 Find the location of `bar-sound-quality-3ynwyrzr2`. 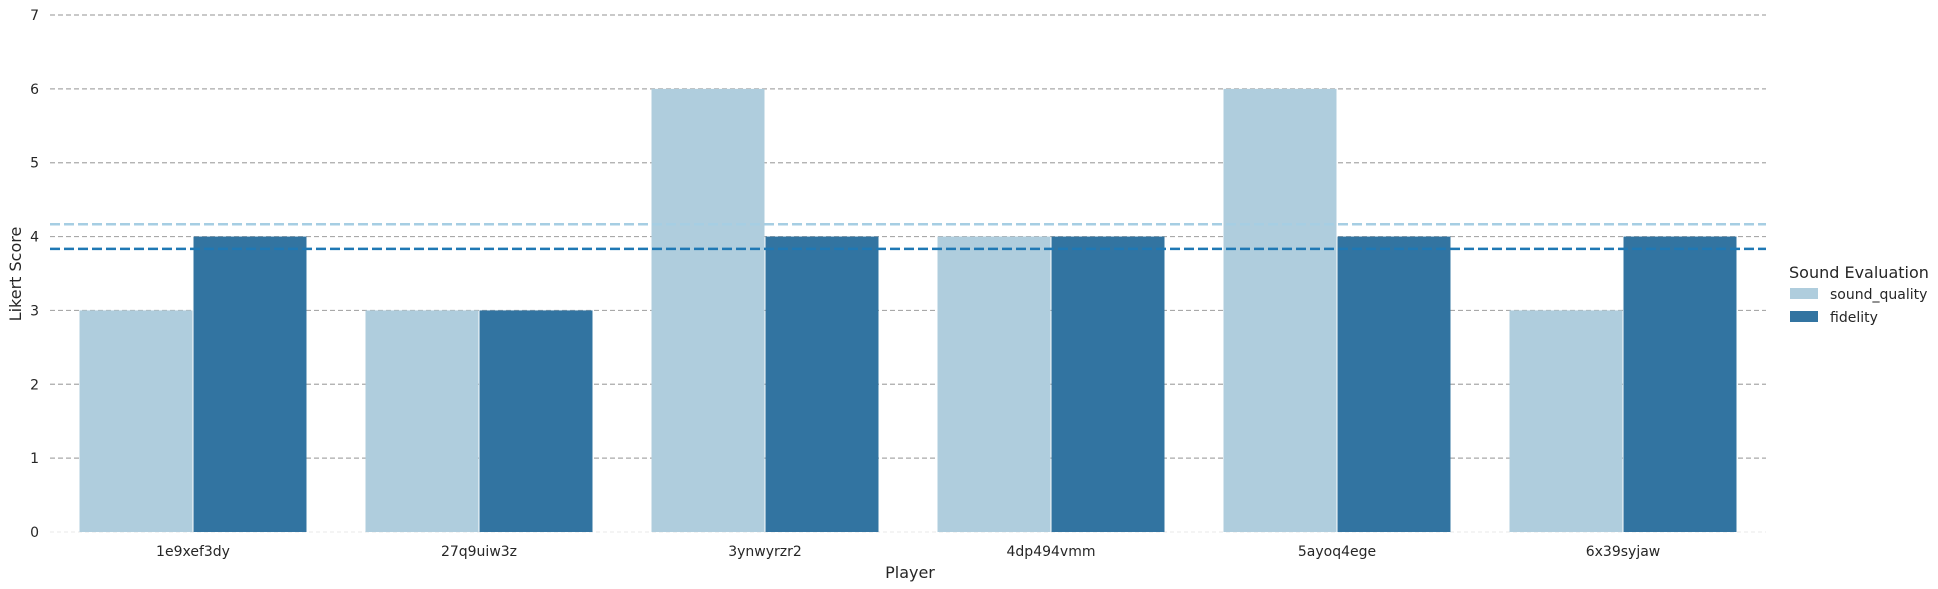

bar-sound-quality-3ynwyrzr2 is located at coordinates (708, 310).